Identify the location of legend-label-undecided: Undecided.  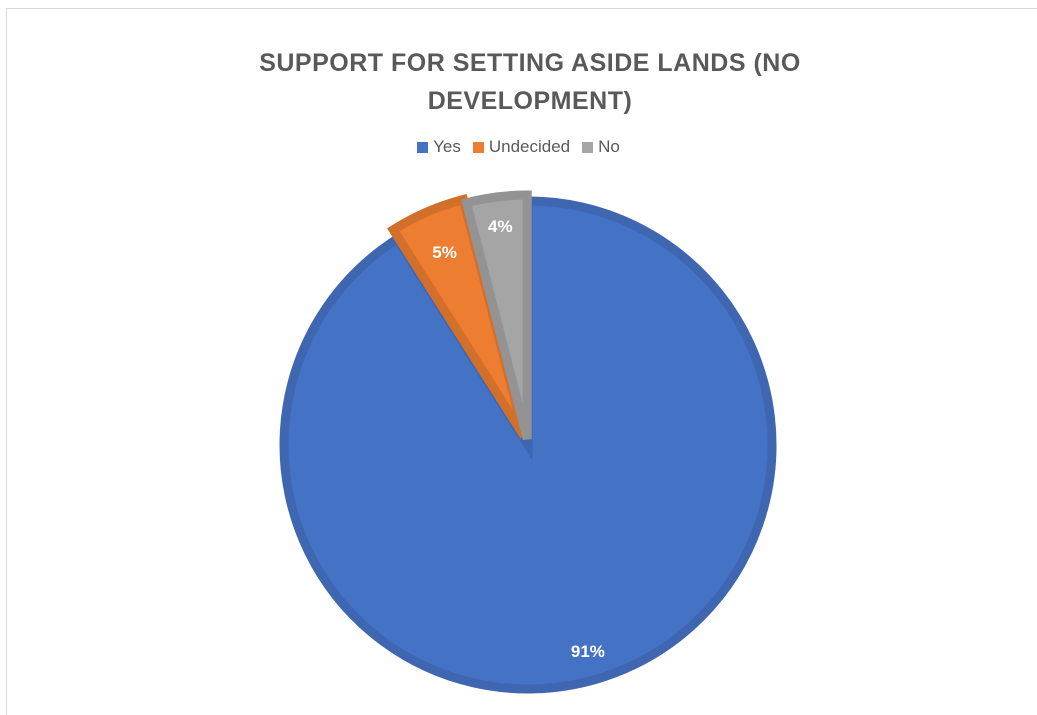
(529, 146).